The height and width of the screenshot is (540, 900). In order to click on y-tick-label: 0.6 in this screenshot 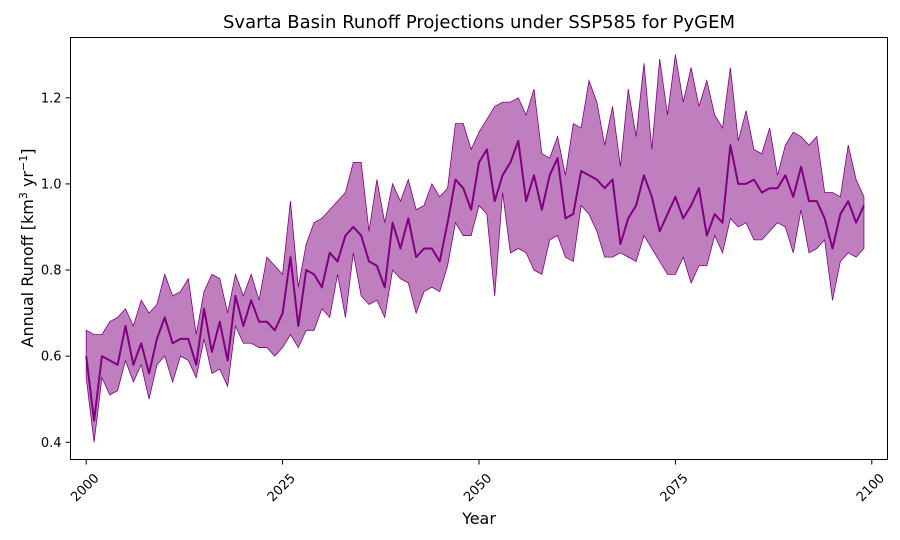, I will do `click(51, 357)`.